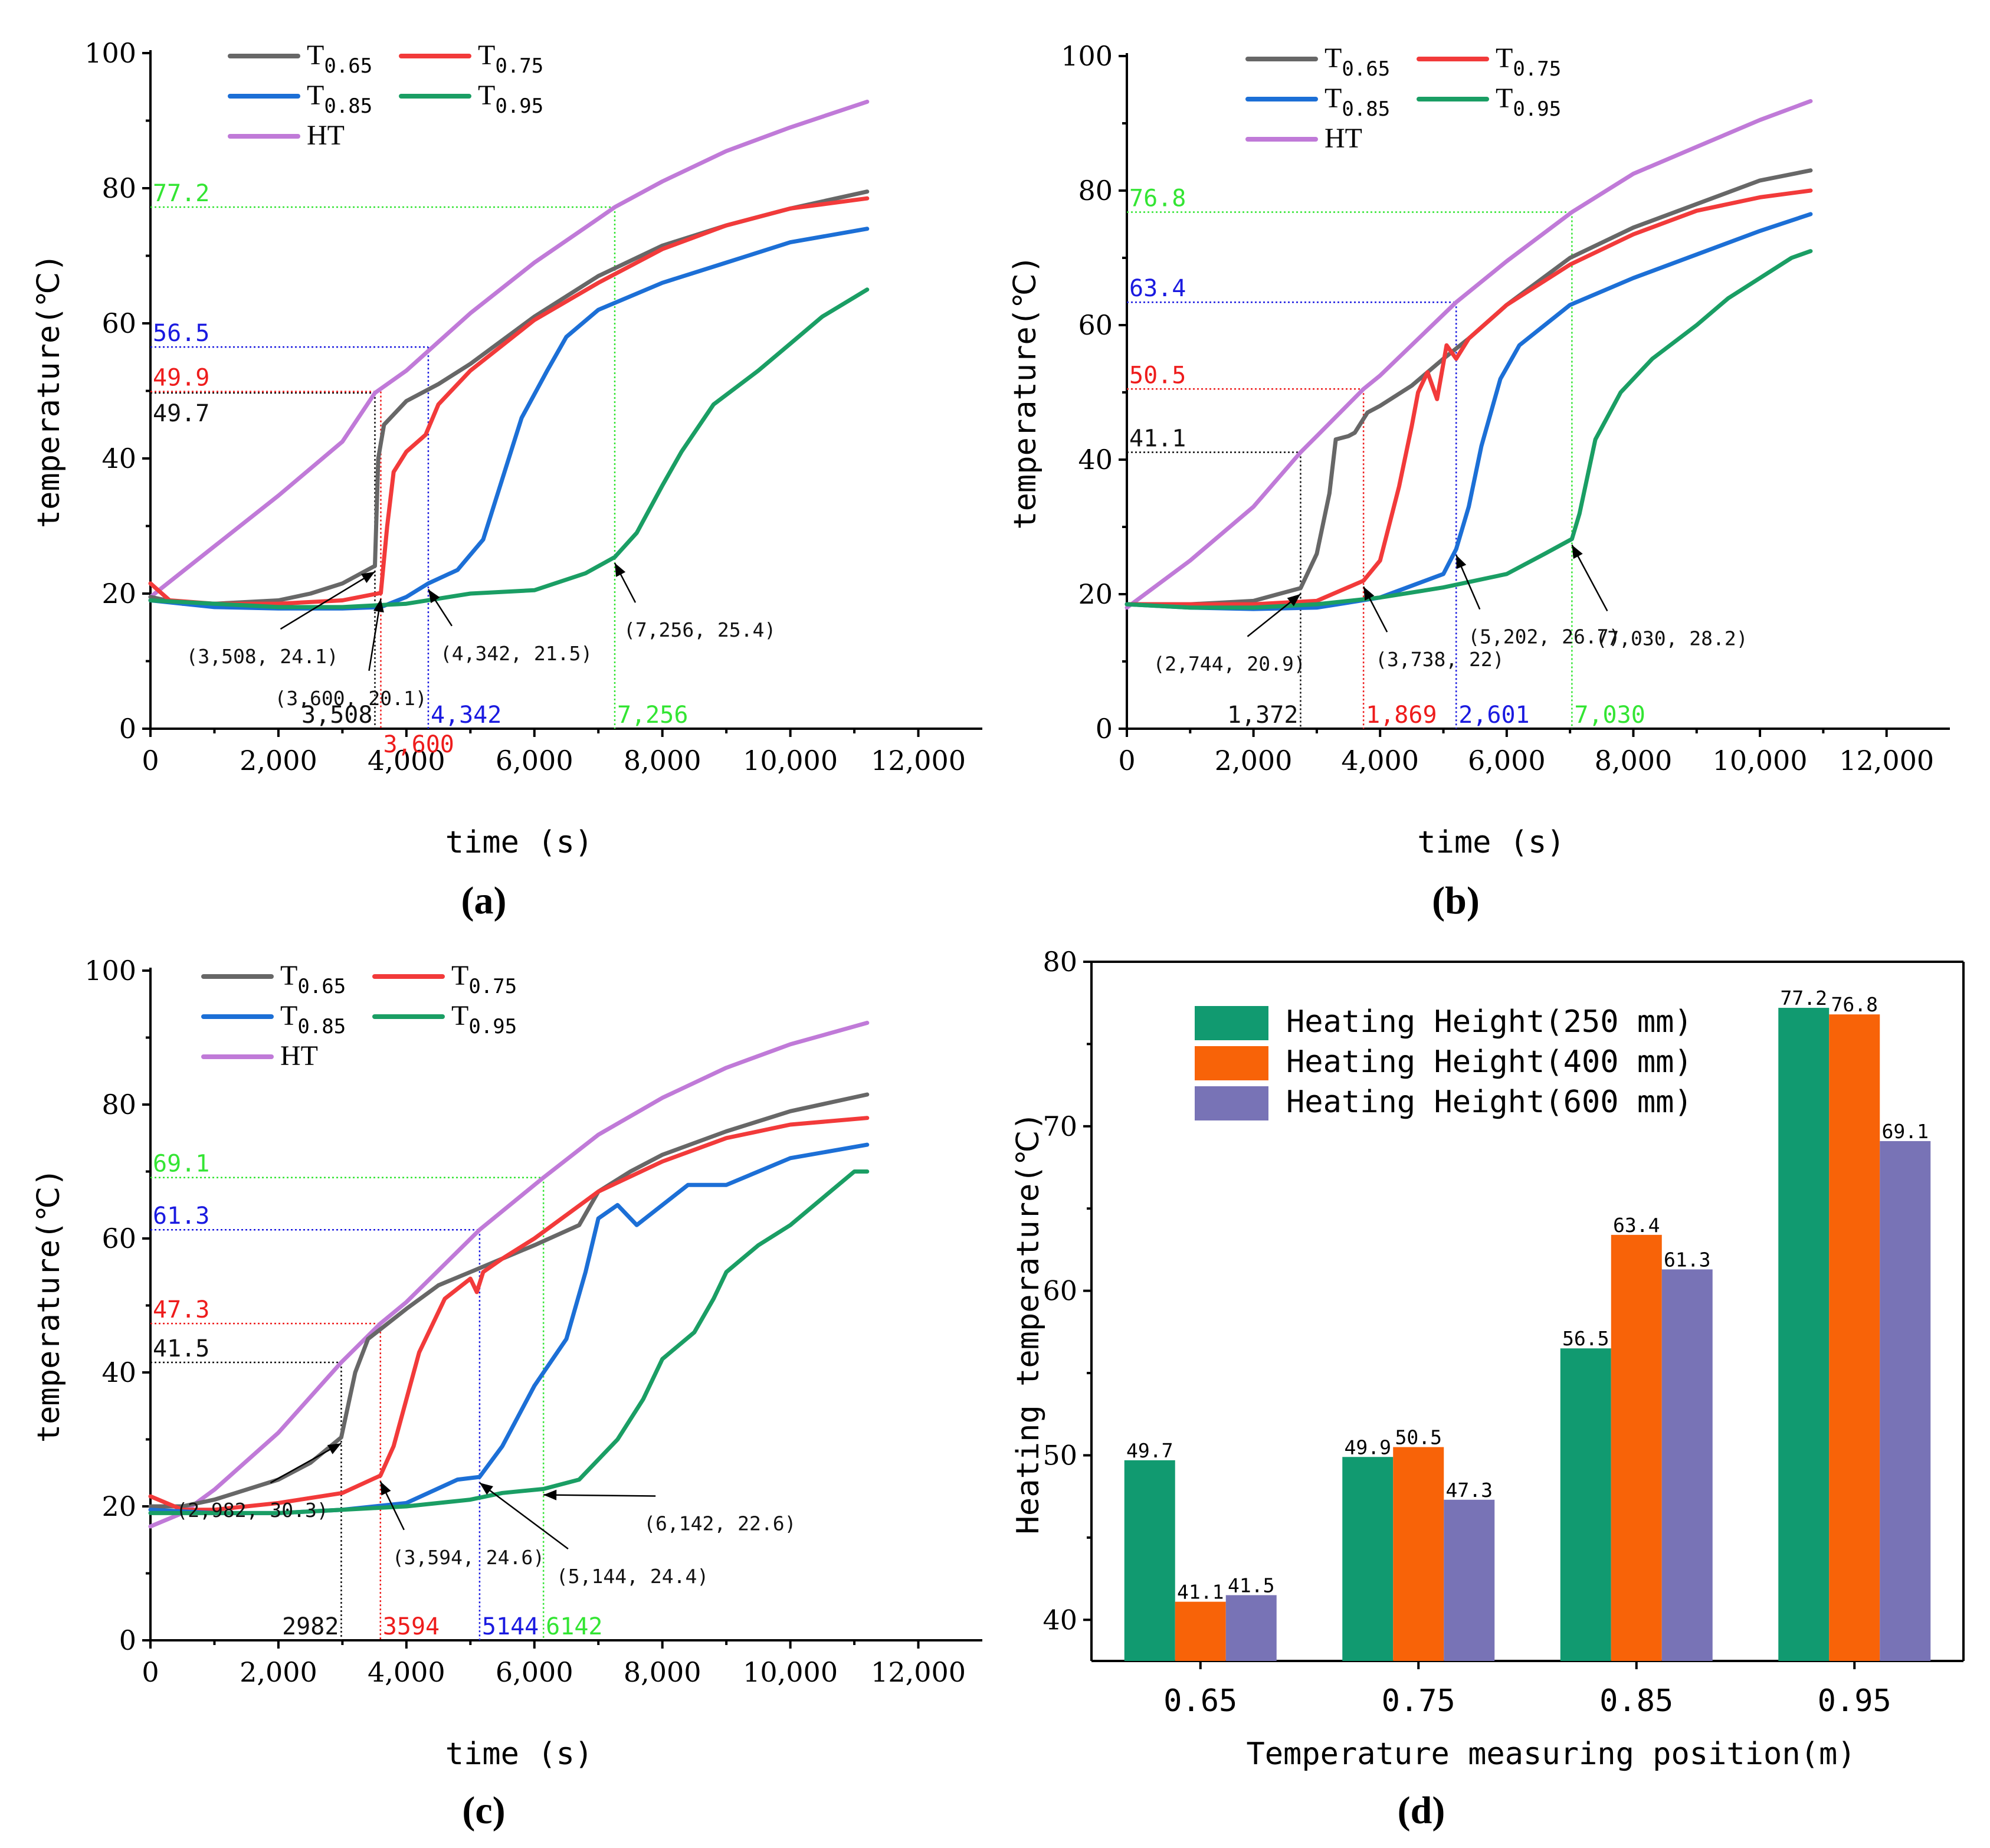 Image resolution: width=1990 pixels, height=1848 pixels. What do you see at coordinates (919, 1672) in the screenshot?
I see `x-tick-label: 12,000` at bounding box center [919, 1672].